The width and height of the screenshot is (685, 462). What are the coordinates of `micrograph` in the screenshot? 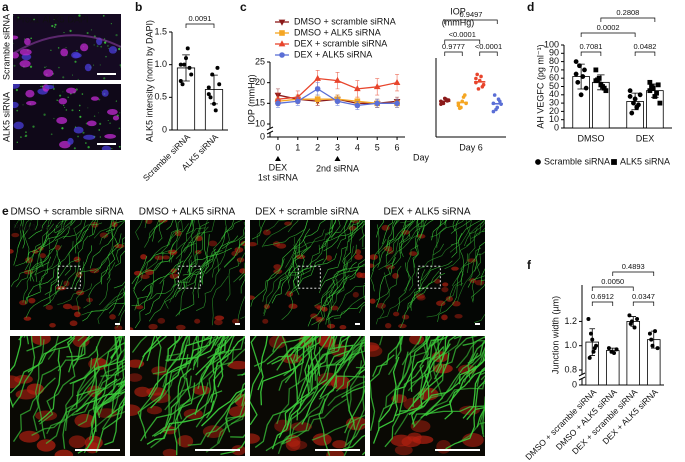 It's located at (67, 396).